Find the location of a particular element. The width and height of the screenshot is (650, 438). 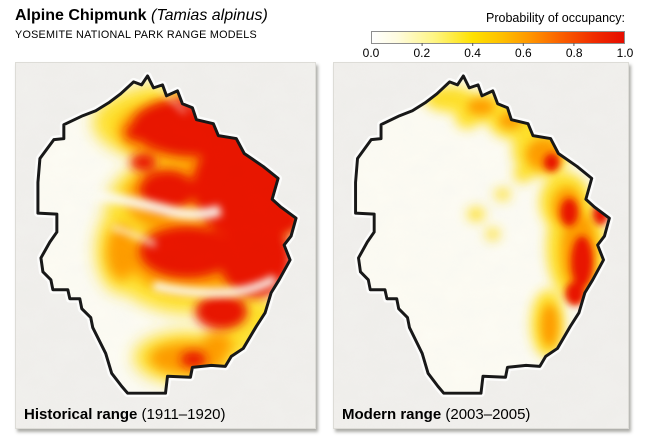

tick-label-0-8: 0.8 is located at coordinates (574, 53).